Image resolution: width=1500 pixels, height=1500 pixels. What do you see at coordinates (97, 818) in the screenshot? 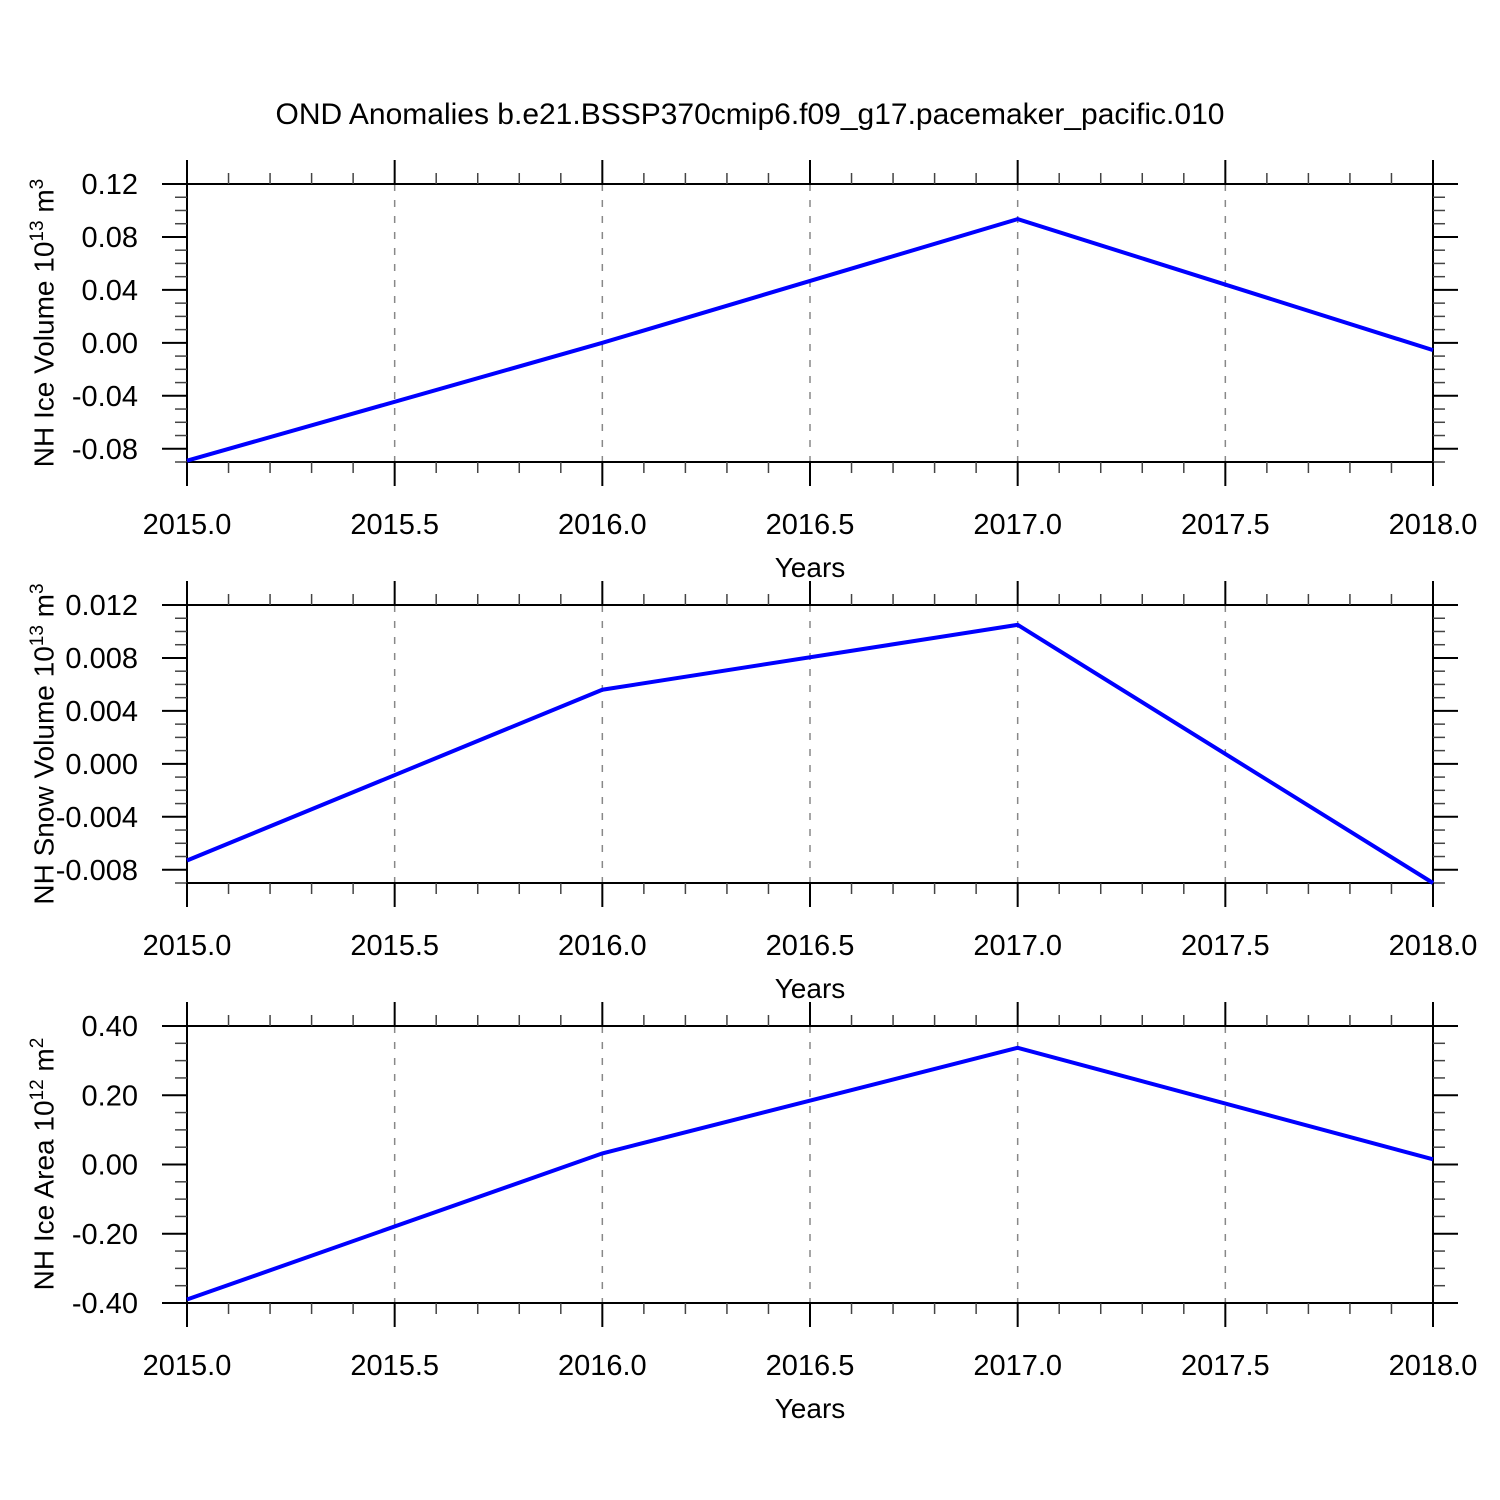
I see `y-tick-label: -0.004` at bounding box center [97, 818].